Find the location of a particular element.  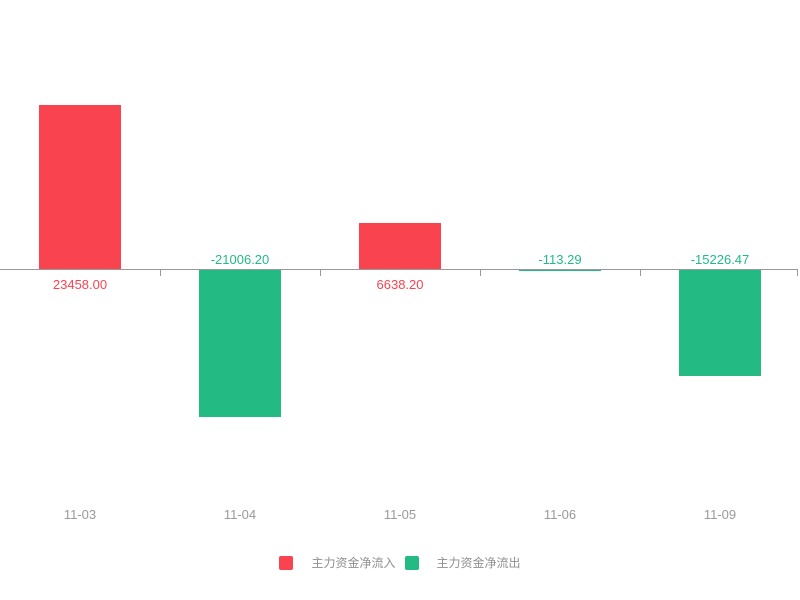

x-axis-label-11-03: 11-03 is located at coordinates (80, 514).